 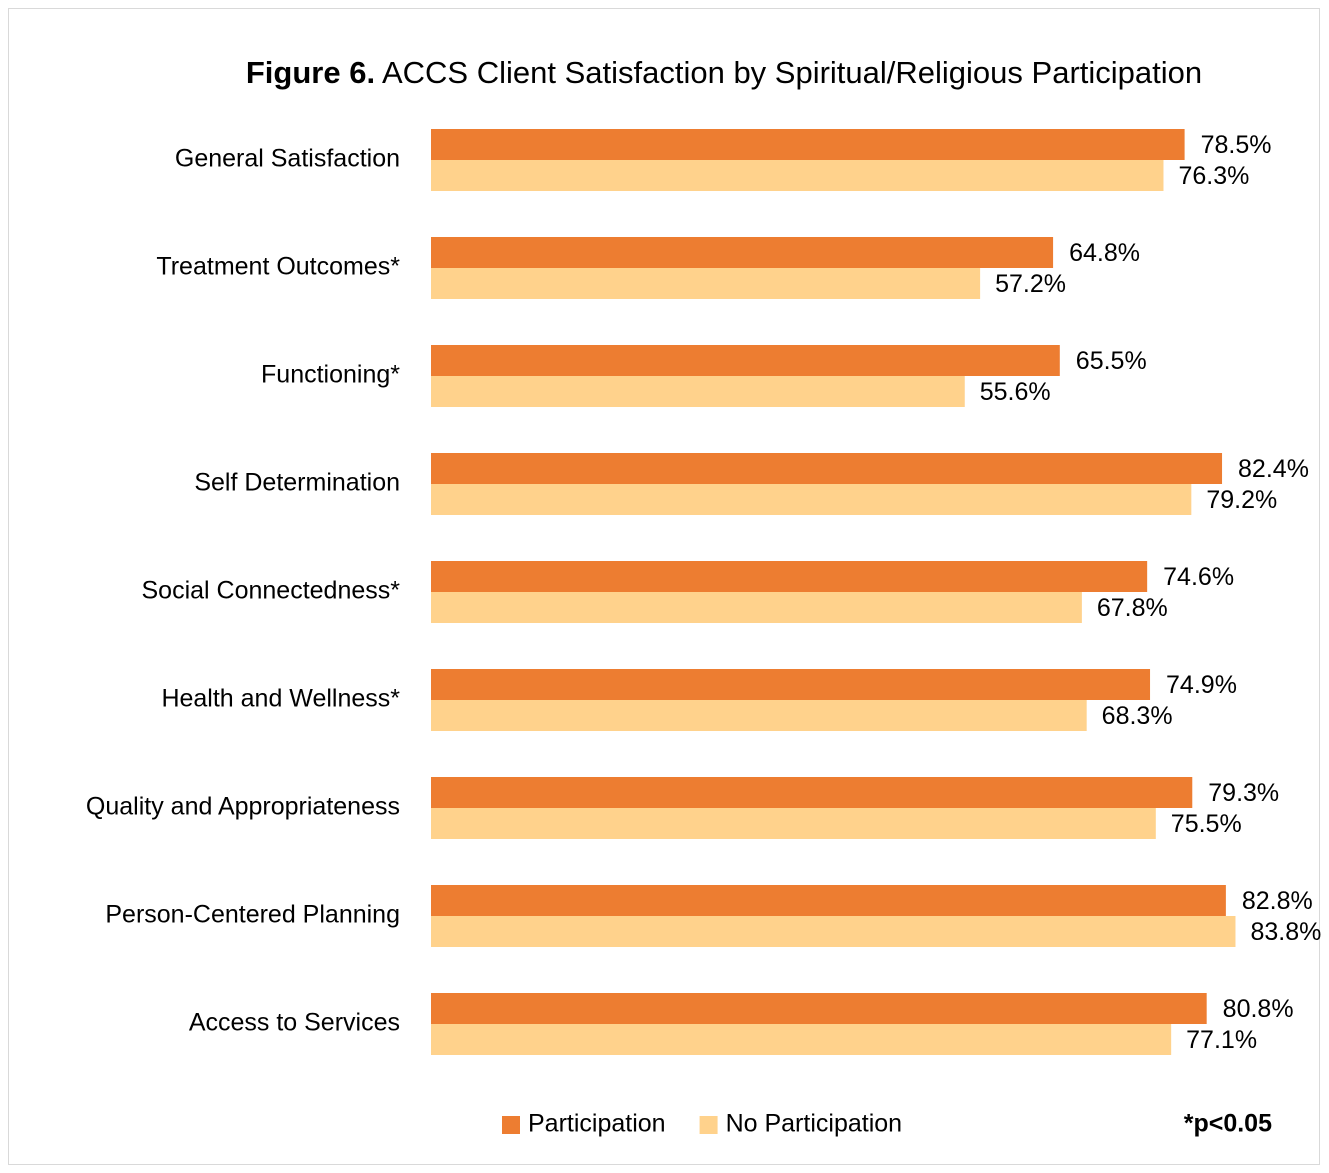 What do you see at coordinates (1258, 1009) in the screenshot?
I see `value-label: 80.8%` at bounding box center [1258, 1009].